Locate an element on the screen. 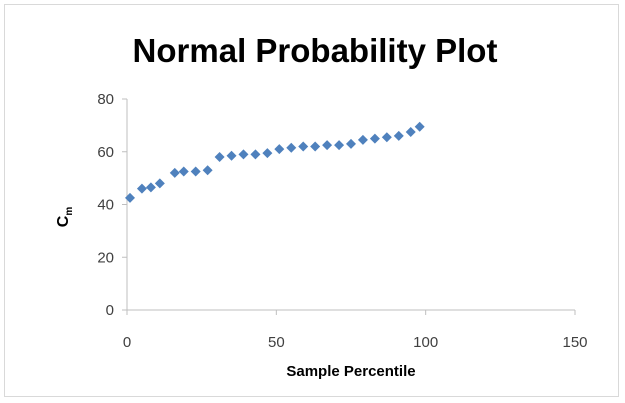 This screenshot has width=625, height=403. y-axis-label-group: Cm is located at coordinates (65, 217).